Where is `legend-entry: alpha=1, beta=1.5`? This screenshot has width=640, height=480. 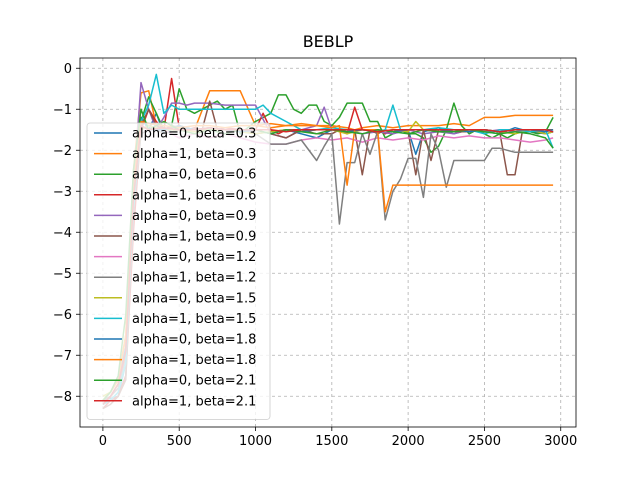
legend-entry: alpha=1, beta=1.5 is located at coordinates (194, 319).